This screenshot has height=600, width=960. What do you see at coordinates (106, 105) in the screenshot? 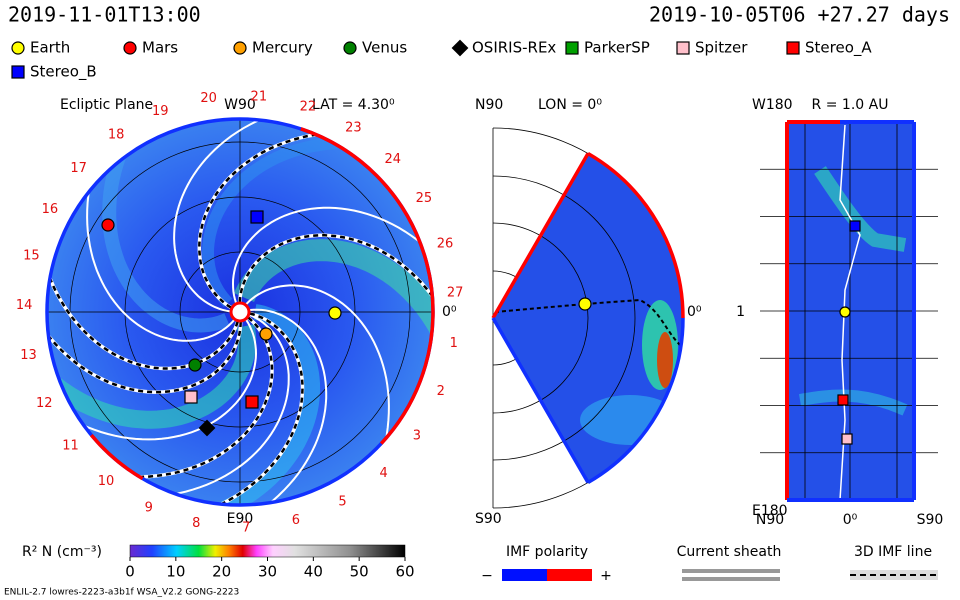
I see `panel-title: Ecliptic Plane` at bounding box center [106, 105].